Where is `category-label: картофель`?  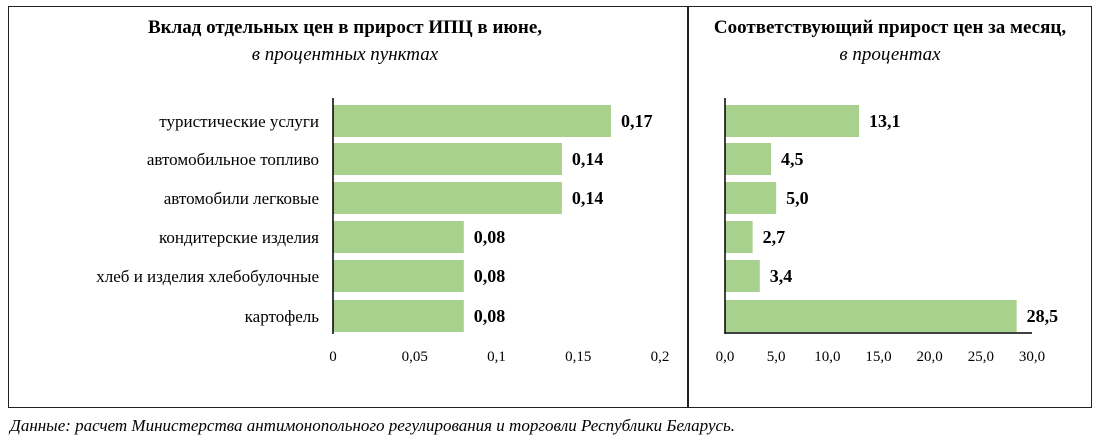 category-label: картофель is located at coordinates (282, 316).